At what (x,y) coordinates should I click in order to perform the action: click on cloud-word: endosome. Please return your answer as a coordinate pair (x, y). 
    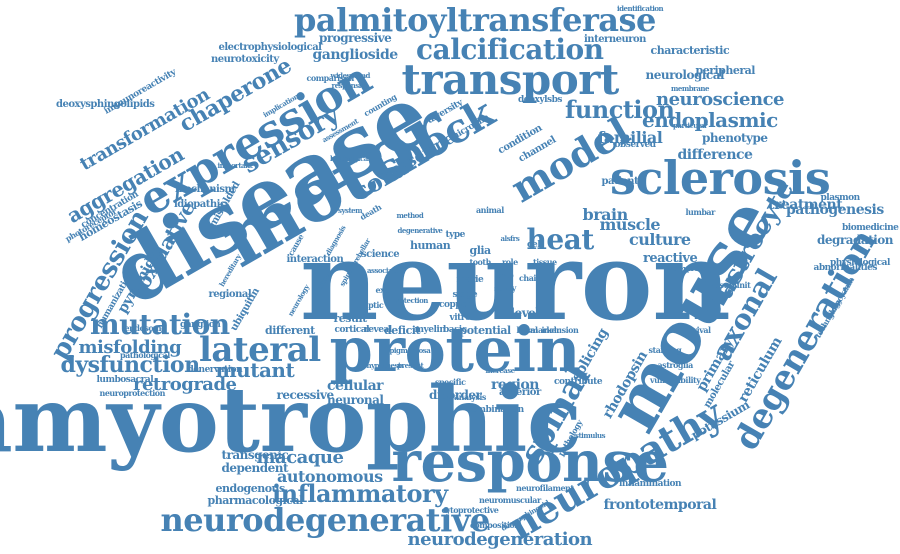
    Looking at the image, I should click on (145, 328).